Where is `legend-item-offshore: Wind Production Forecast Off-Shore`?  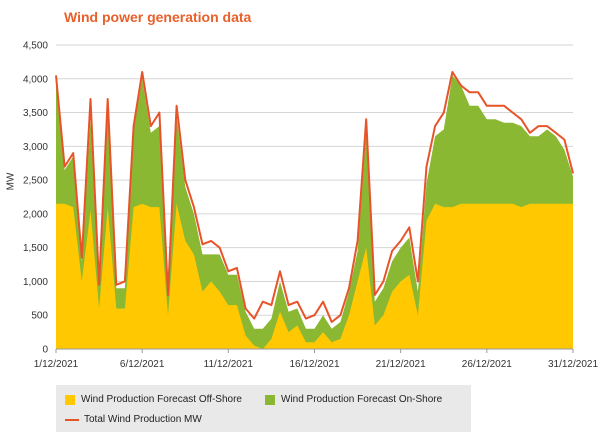 legend-item-offshore: Wind Production Forecast Off-Shore is located at coordinates (153, 399).